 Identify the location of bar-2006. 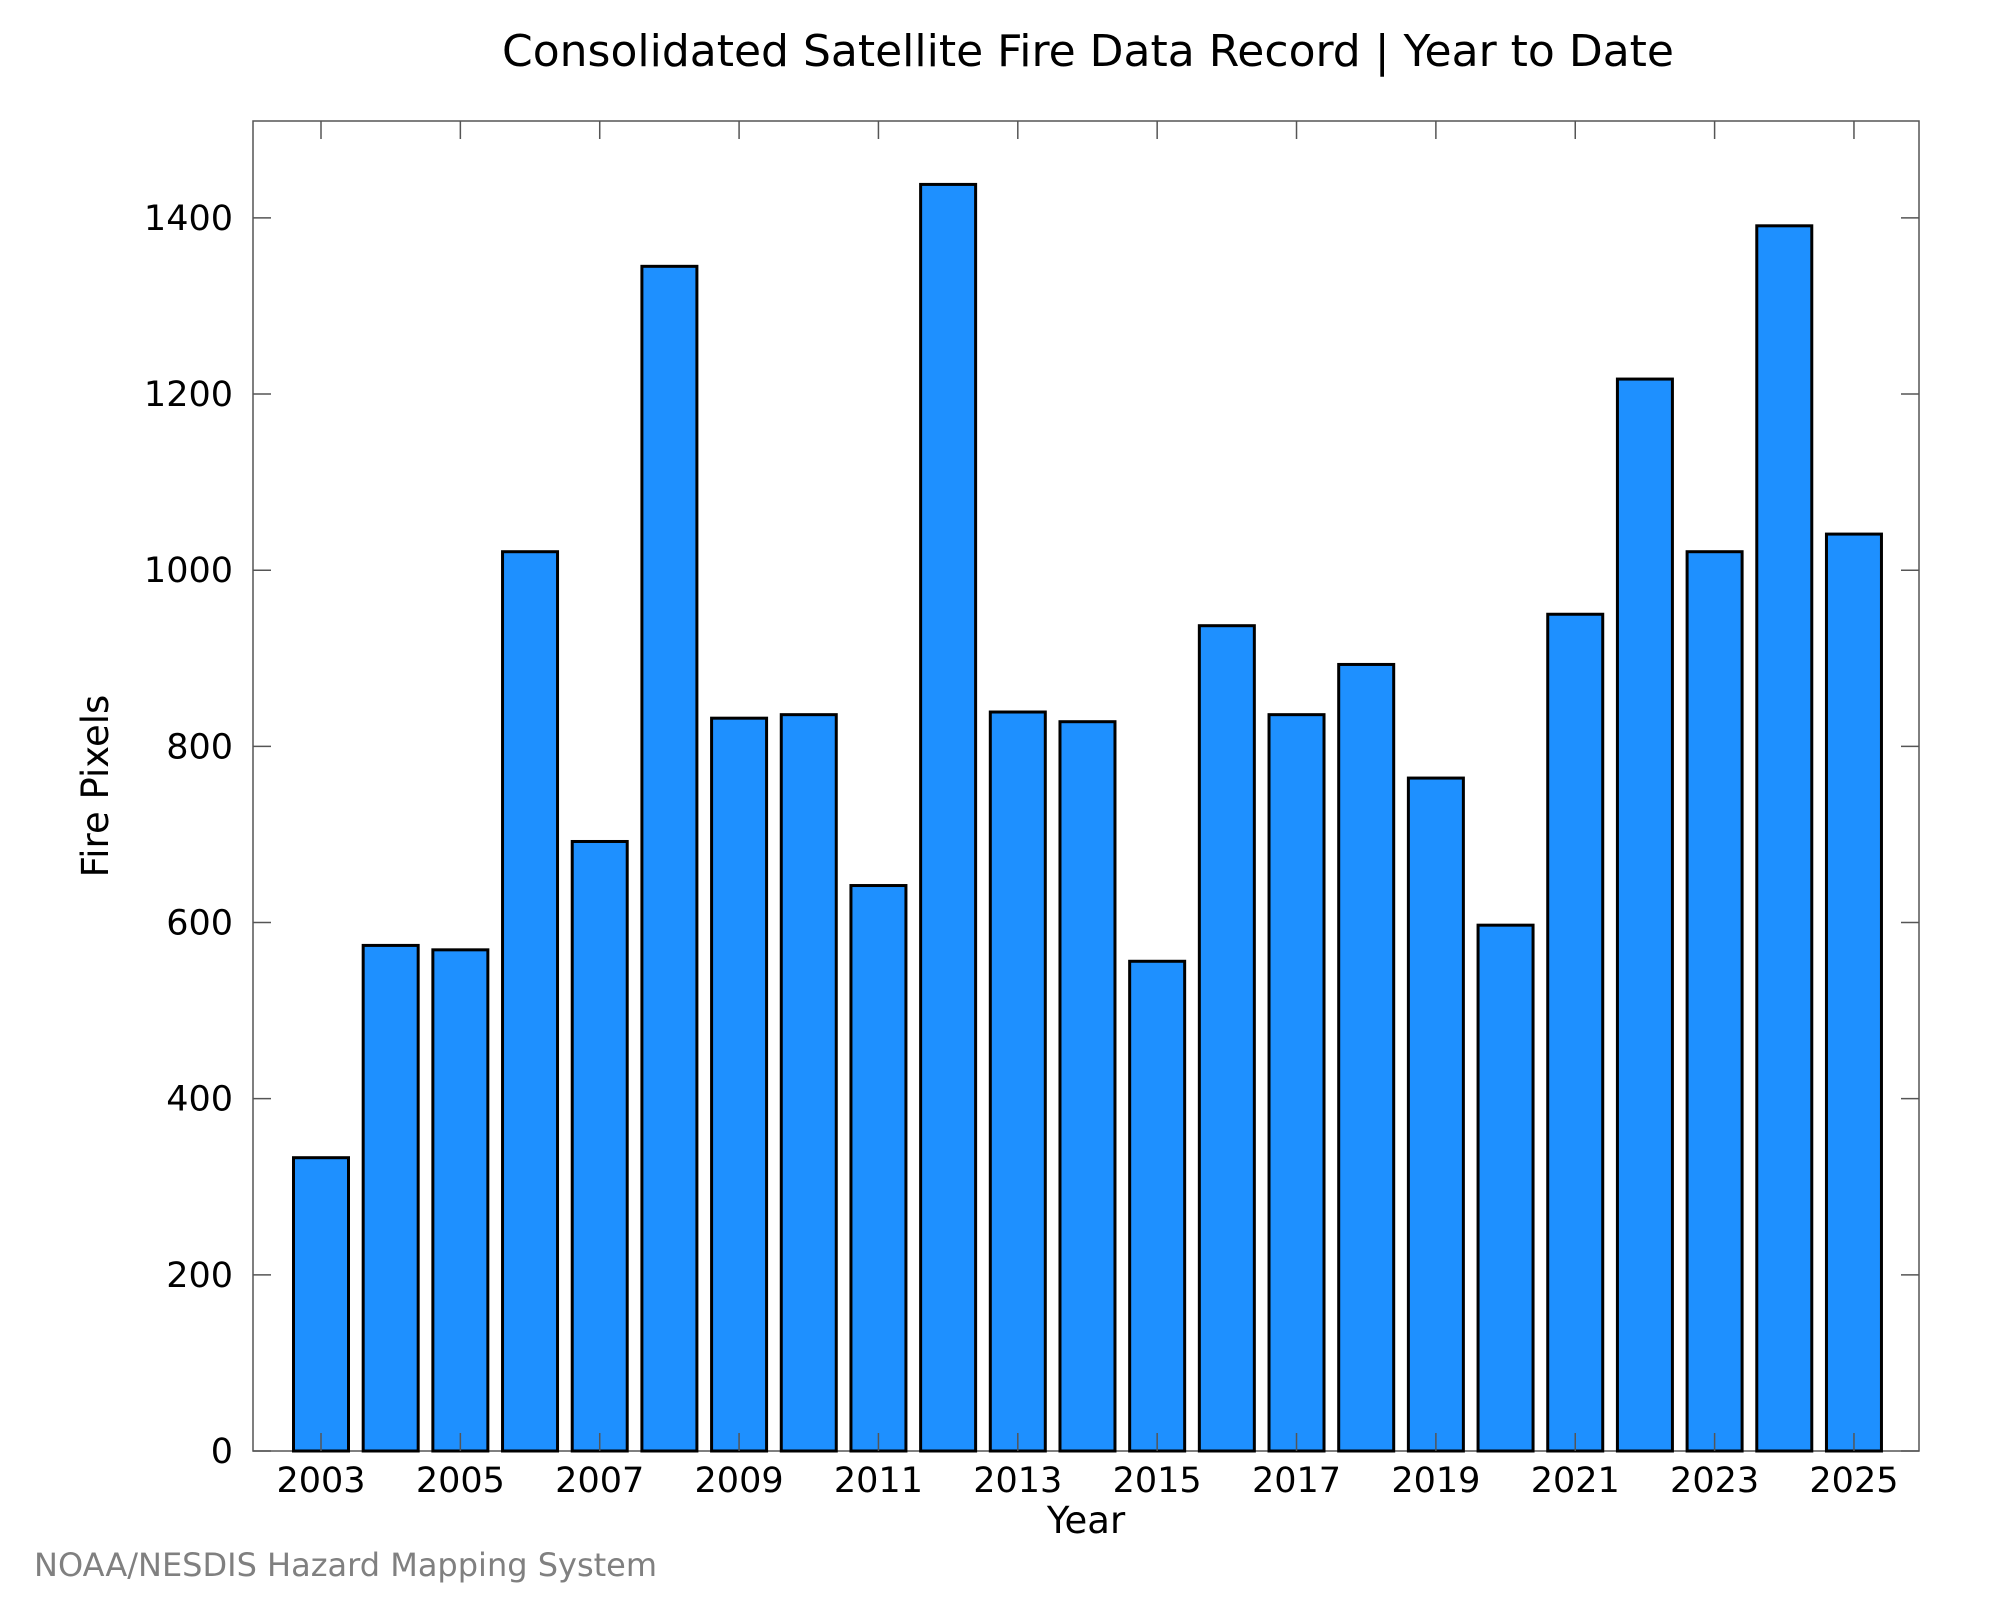
(530, 1001).